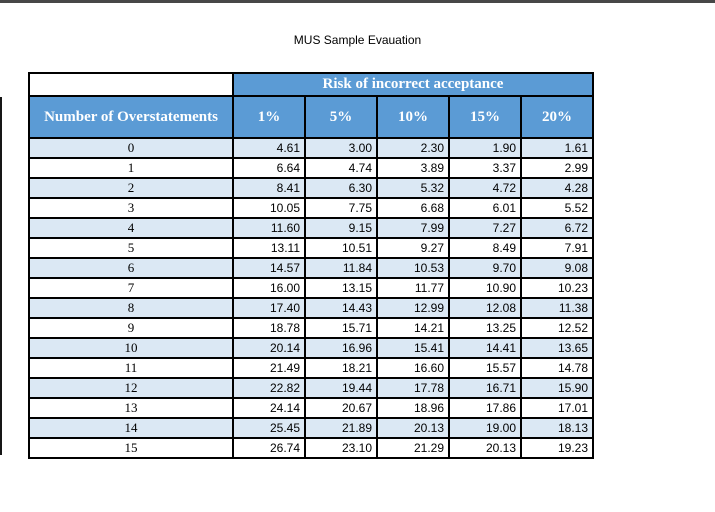 The width and height of the screenshot is (715, 512). What do you see at coordinates (269, 168) in the screenshot?
I see `value-cell: 6.64` at bounding box center [269, 168].